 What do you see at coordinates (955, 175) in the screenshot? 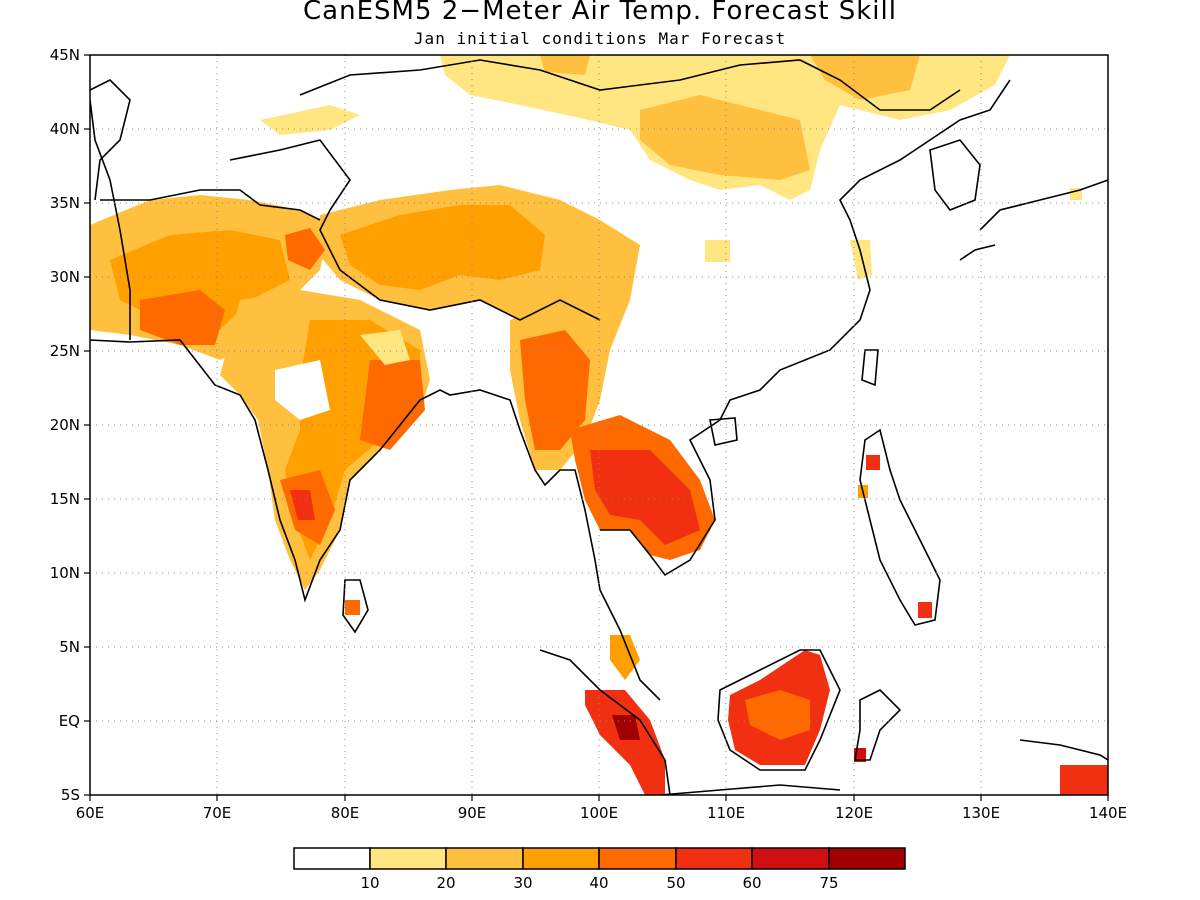
I see `coast-korea` at bounding box center [955, 175].